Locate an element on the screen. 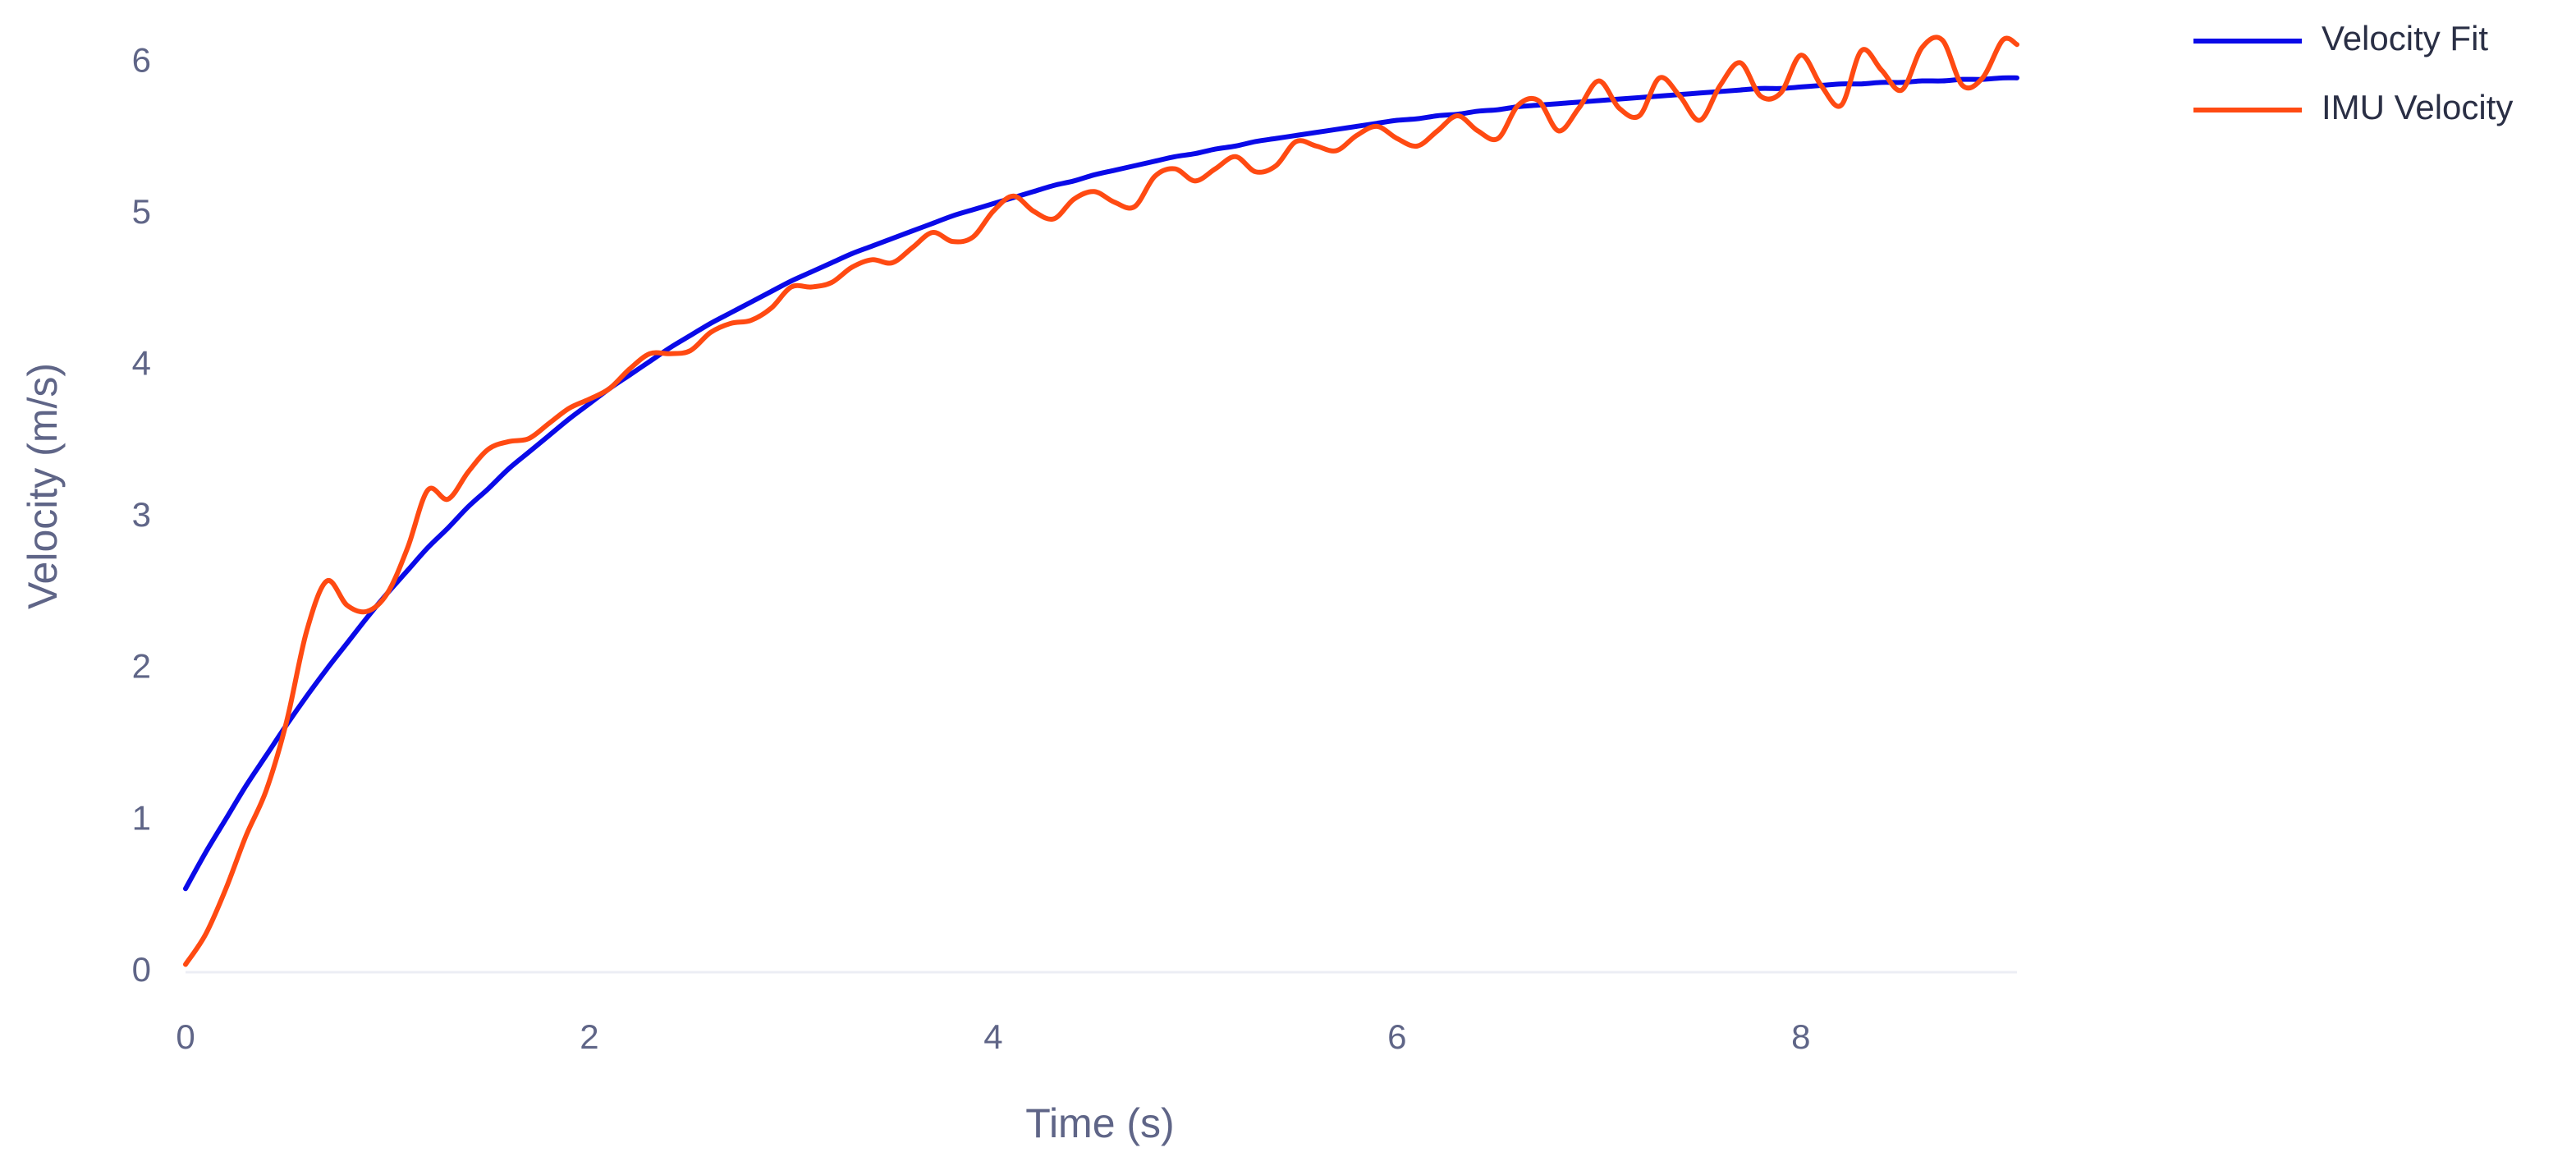 This screenshot has height=1166, width=2576. x-axis-label: Time (s) is located at coordinates (1100, 1123).